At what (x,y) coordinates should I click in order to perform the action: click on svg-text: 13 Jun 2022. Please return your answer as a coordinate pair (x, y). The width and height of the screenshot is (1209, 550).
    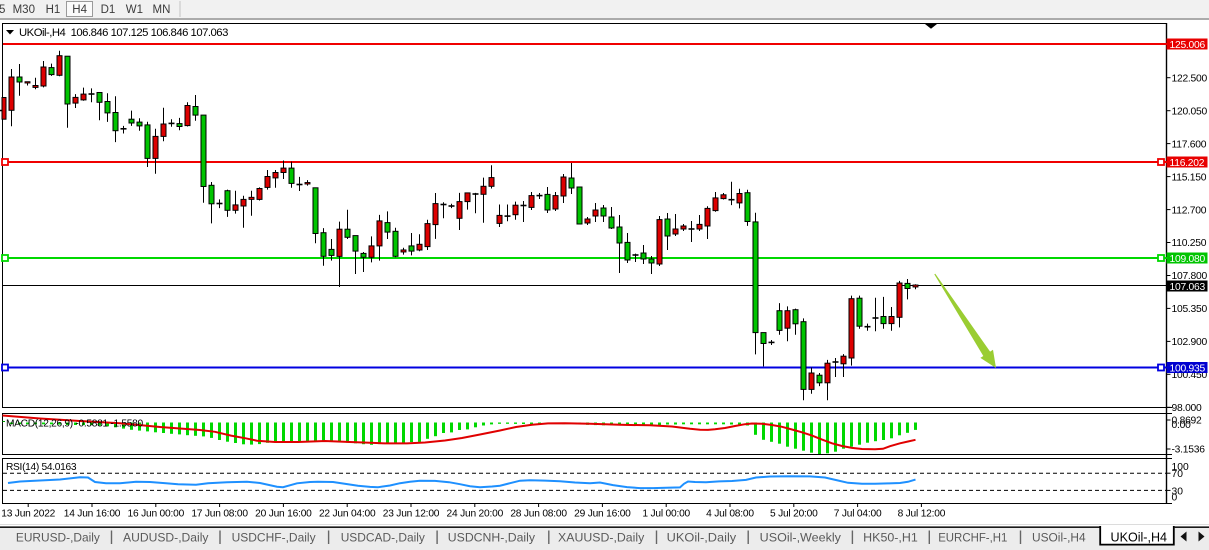
    Looking at the image, I should click on (28, 514).